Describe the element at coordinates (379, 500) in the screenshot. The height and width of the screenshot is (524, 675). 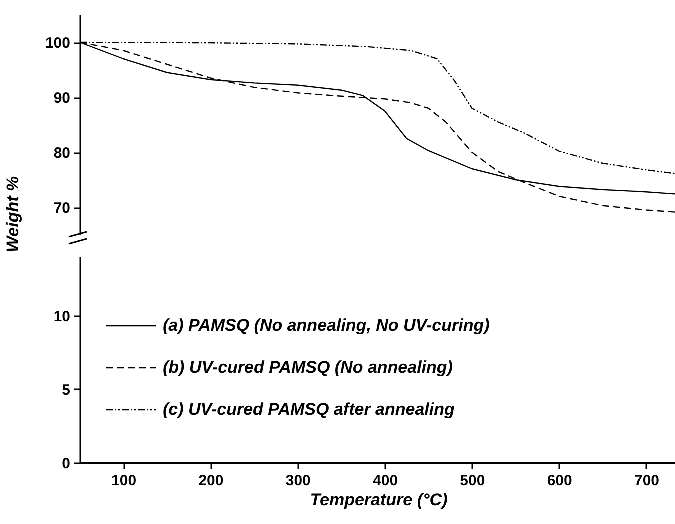
I see `x-axis-title: Temperature (°C)` at that location.